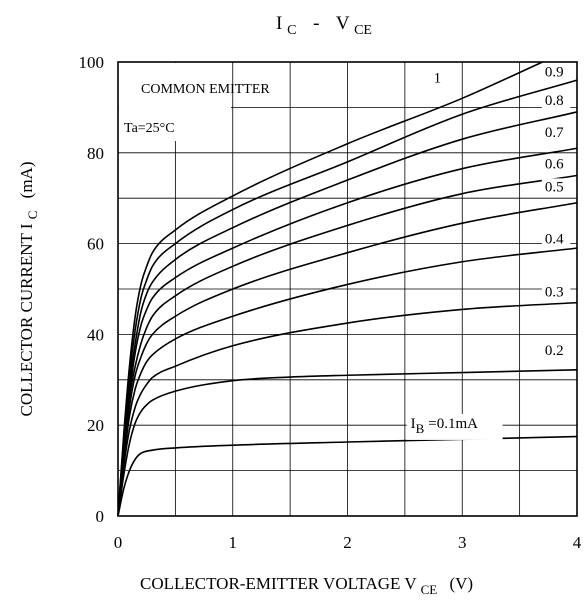 Image resolution: width=587 pixels, height=606 pixels. Describe the element at coordinates (462, 542) in the screenshot. I see `x-tick-label: 3` at that location.